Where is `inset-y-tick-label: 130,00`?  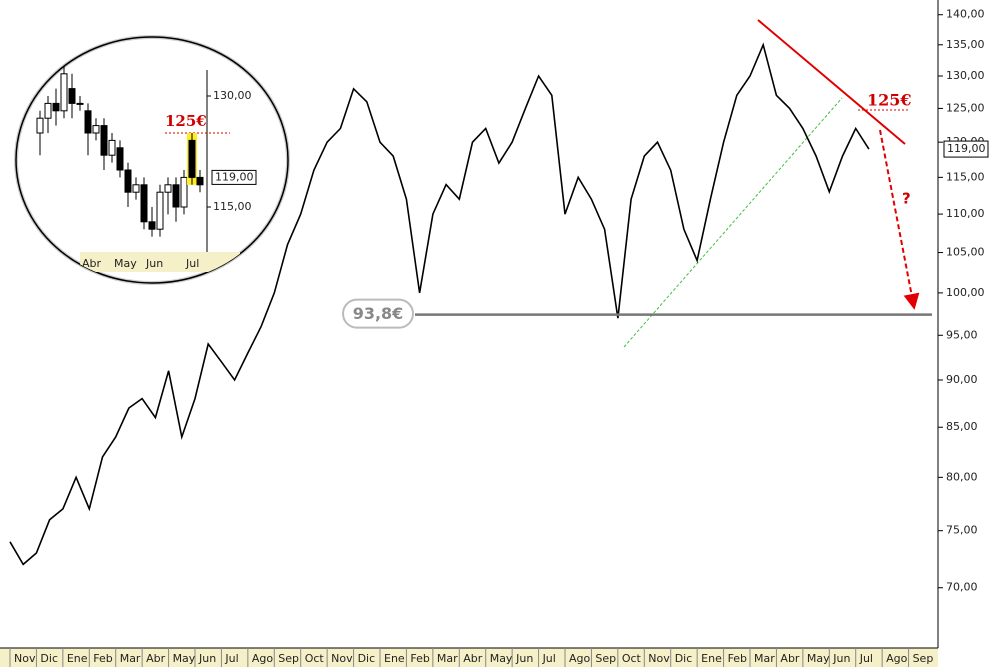 inset-y-tick-label: 130,00 is located at coordinates (232, 95).